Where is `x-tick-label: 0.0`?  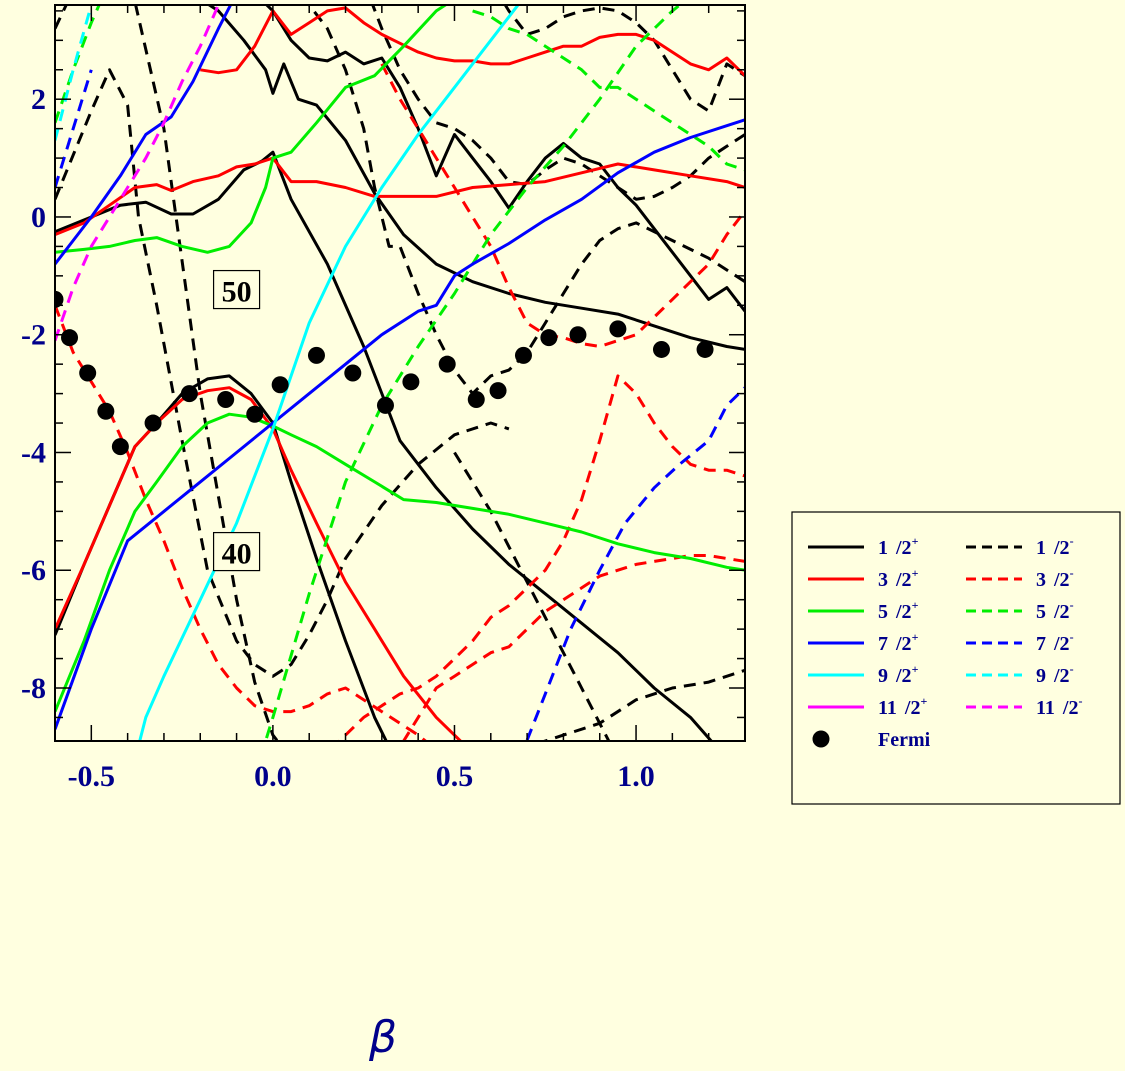
x-tick-label: 0.0 is located at coordinates (273, 776).